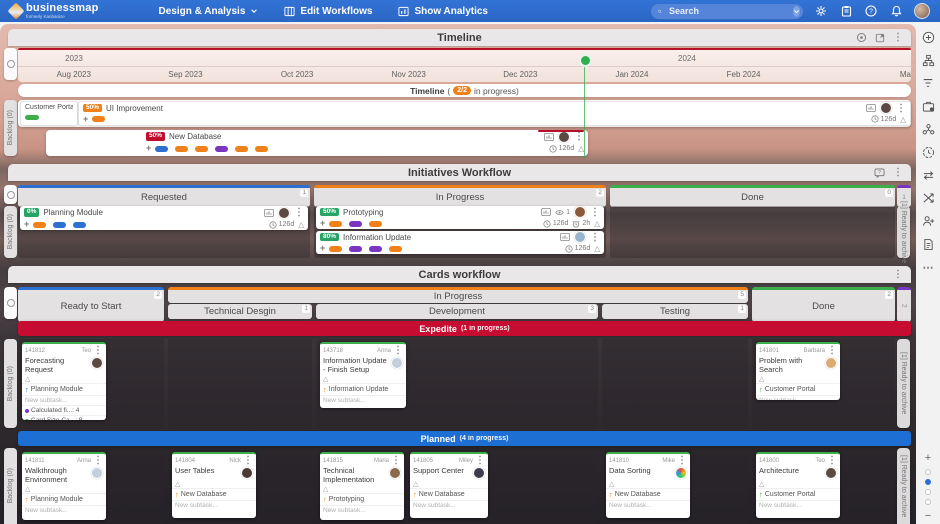 The image size is (940, 524). I want to click on user-avatar, so click(922, 11).